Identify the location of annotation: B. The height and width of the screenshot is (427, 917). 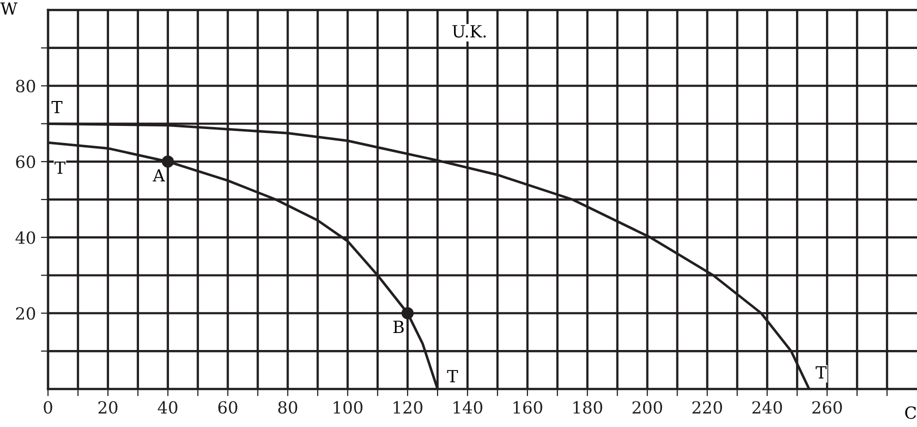
(398, 326).